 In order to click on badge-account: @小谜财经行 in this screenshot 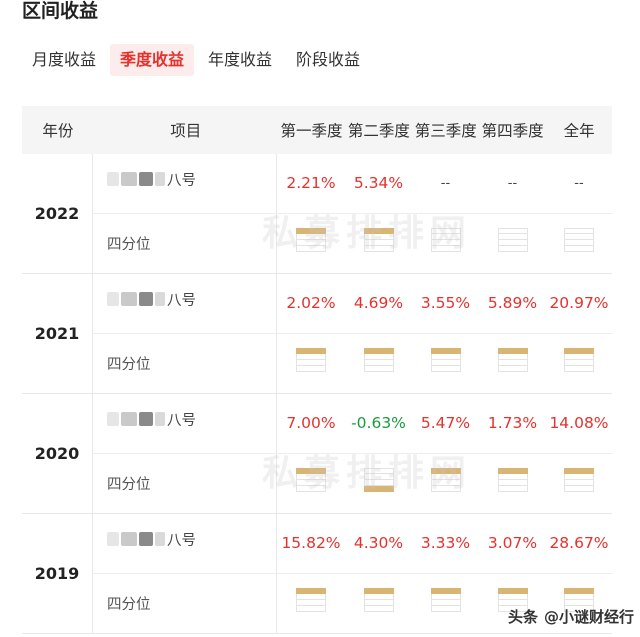, I will do `click(588, 617)`.